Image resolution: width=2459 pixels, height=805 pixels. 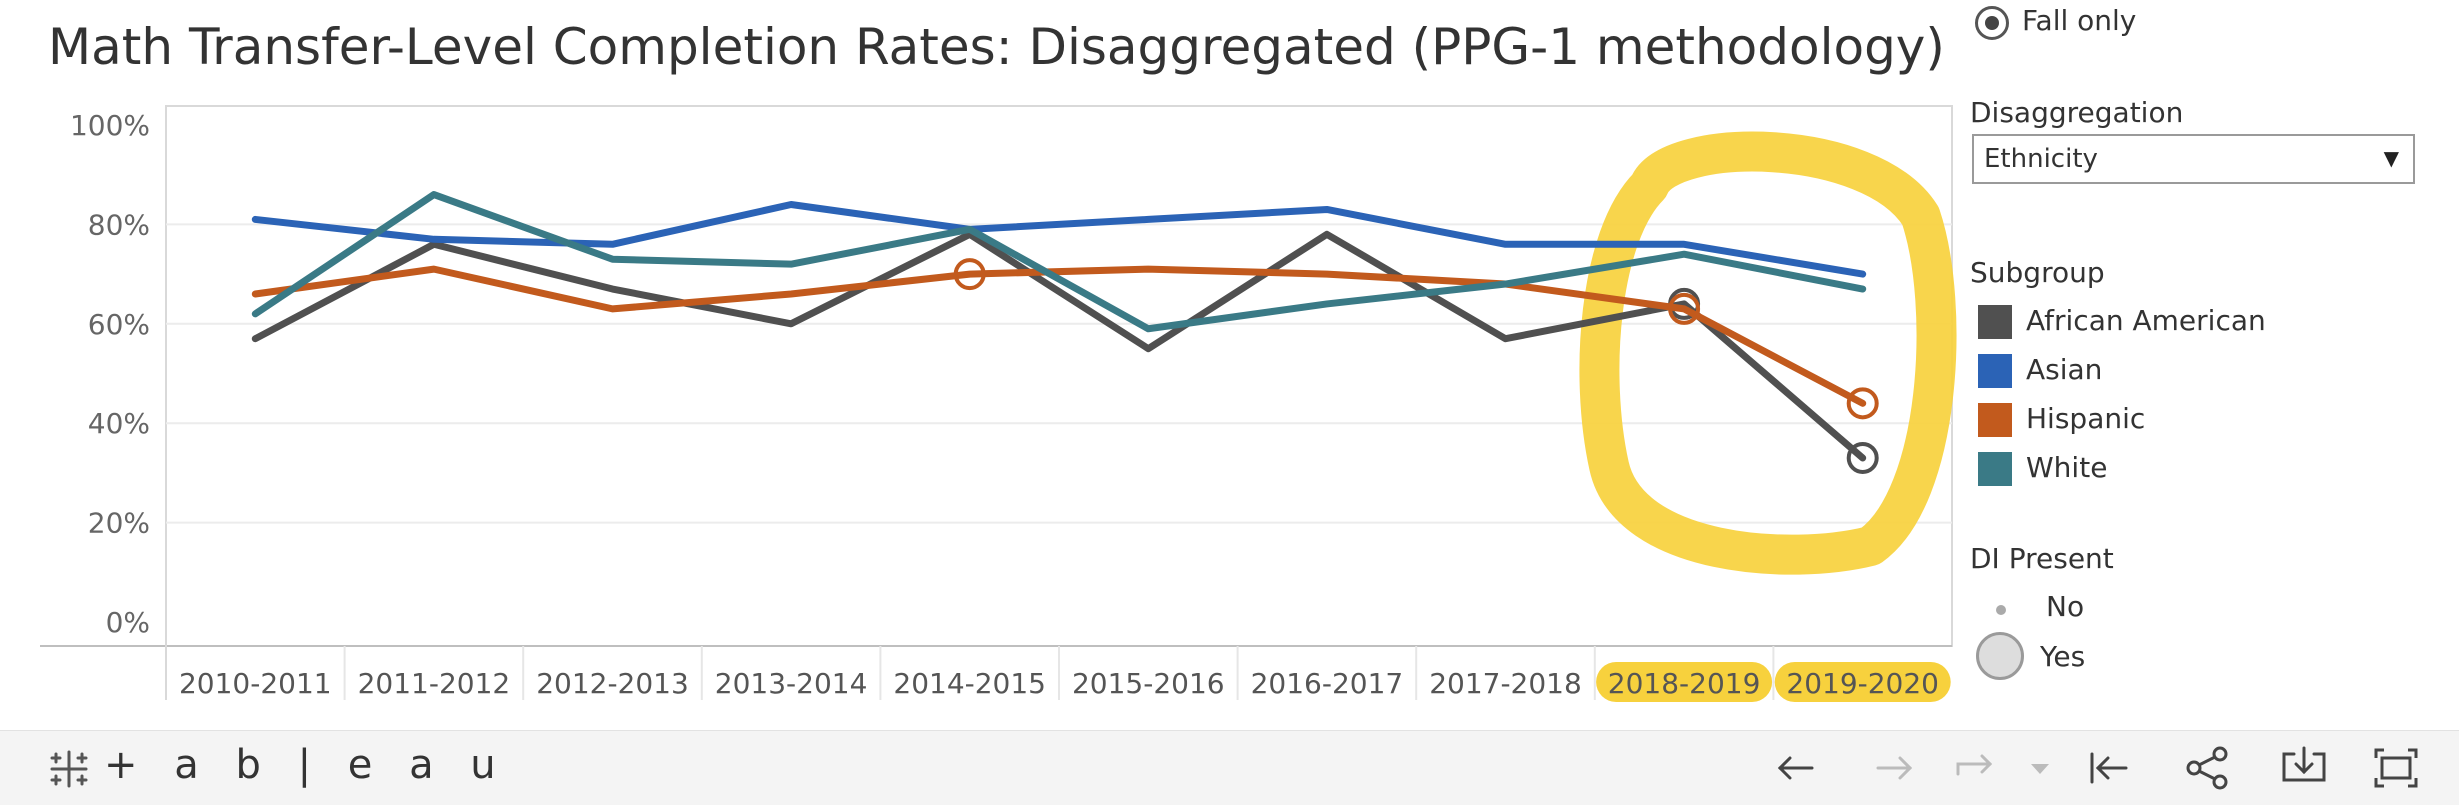 What do you see at coordinates (2079, 20) in the screenshot?
I see `fall-only-label: Fall only` at bounding box center [2079, 20].